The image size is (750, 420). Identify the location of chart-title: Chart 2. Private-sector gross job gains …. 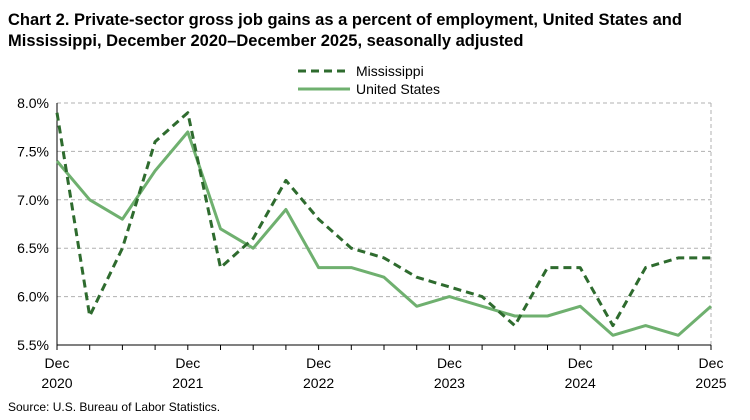
(345, 30).